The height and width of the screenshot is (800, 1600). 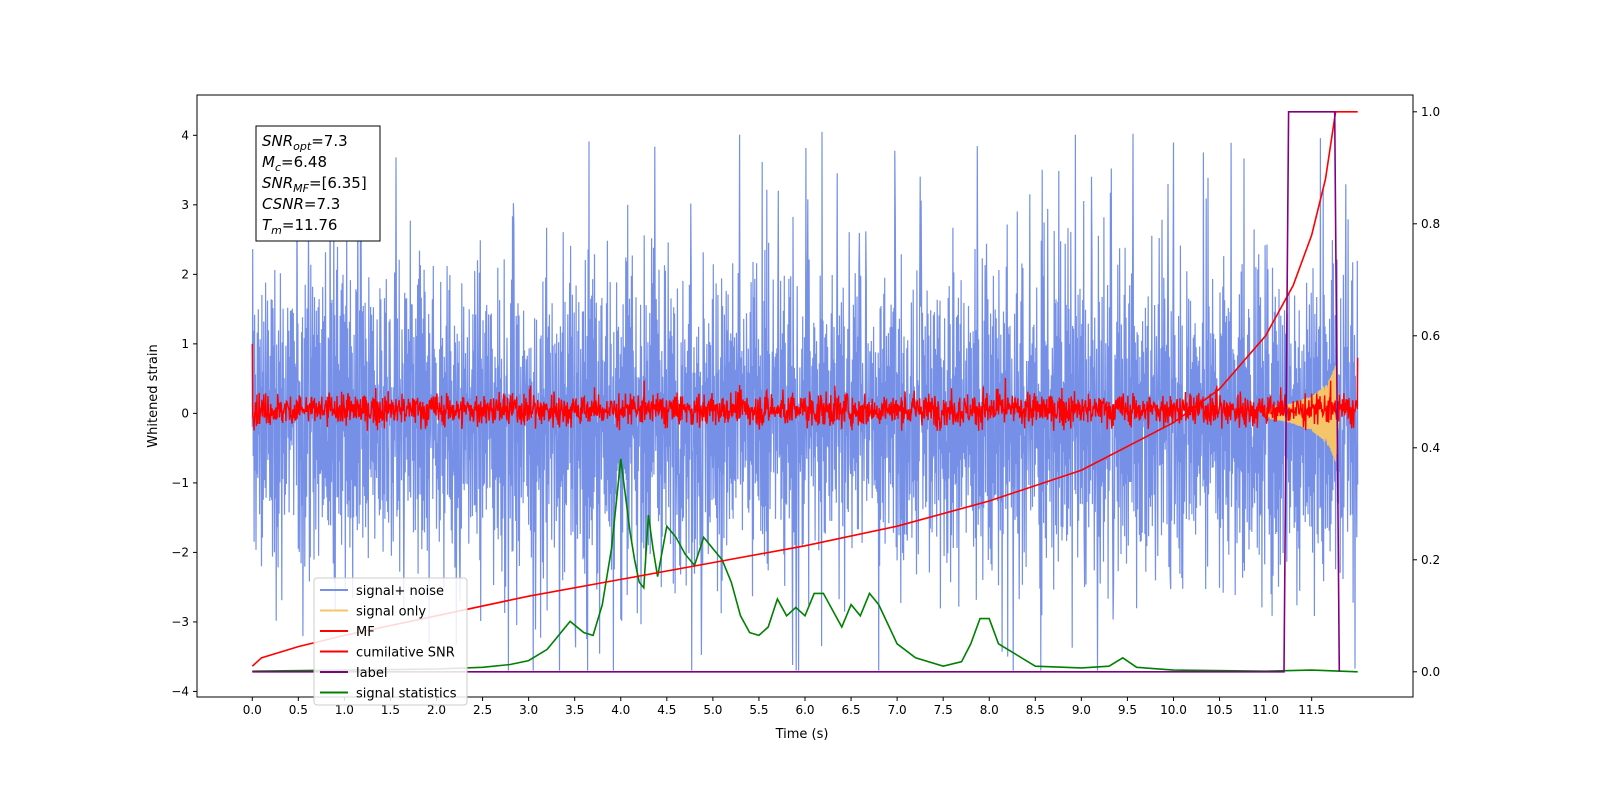 I want to click on x-tick-label: 7.0, so click(x=897, y=710).